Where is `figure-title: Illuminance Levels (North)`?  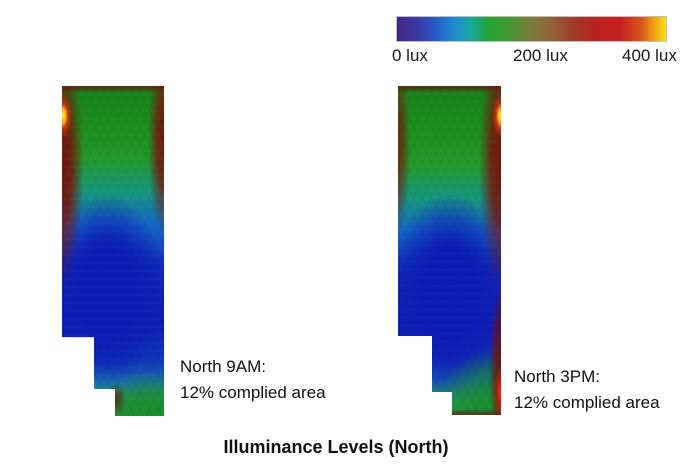
figure-title: Illuminance Levels (North) is located at coordinates (336, 447).